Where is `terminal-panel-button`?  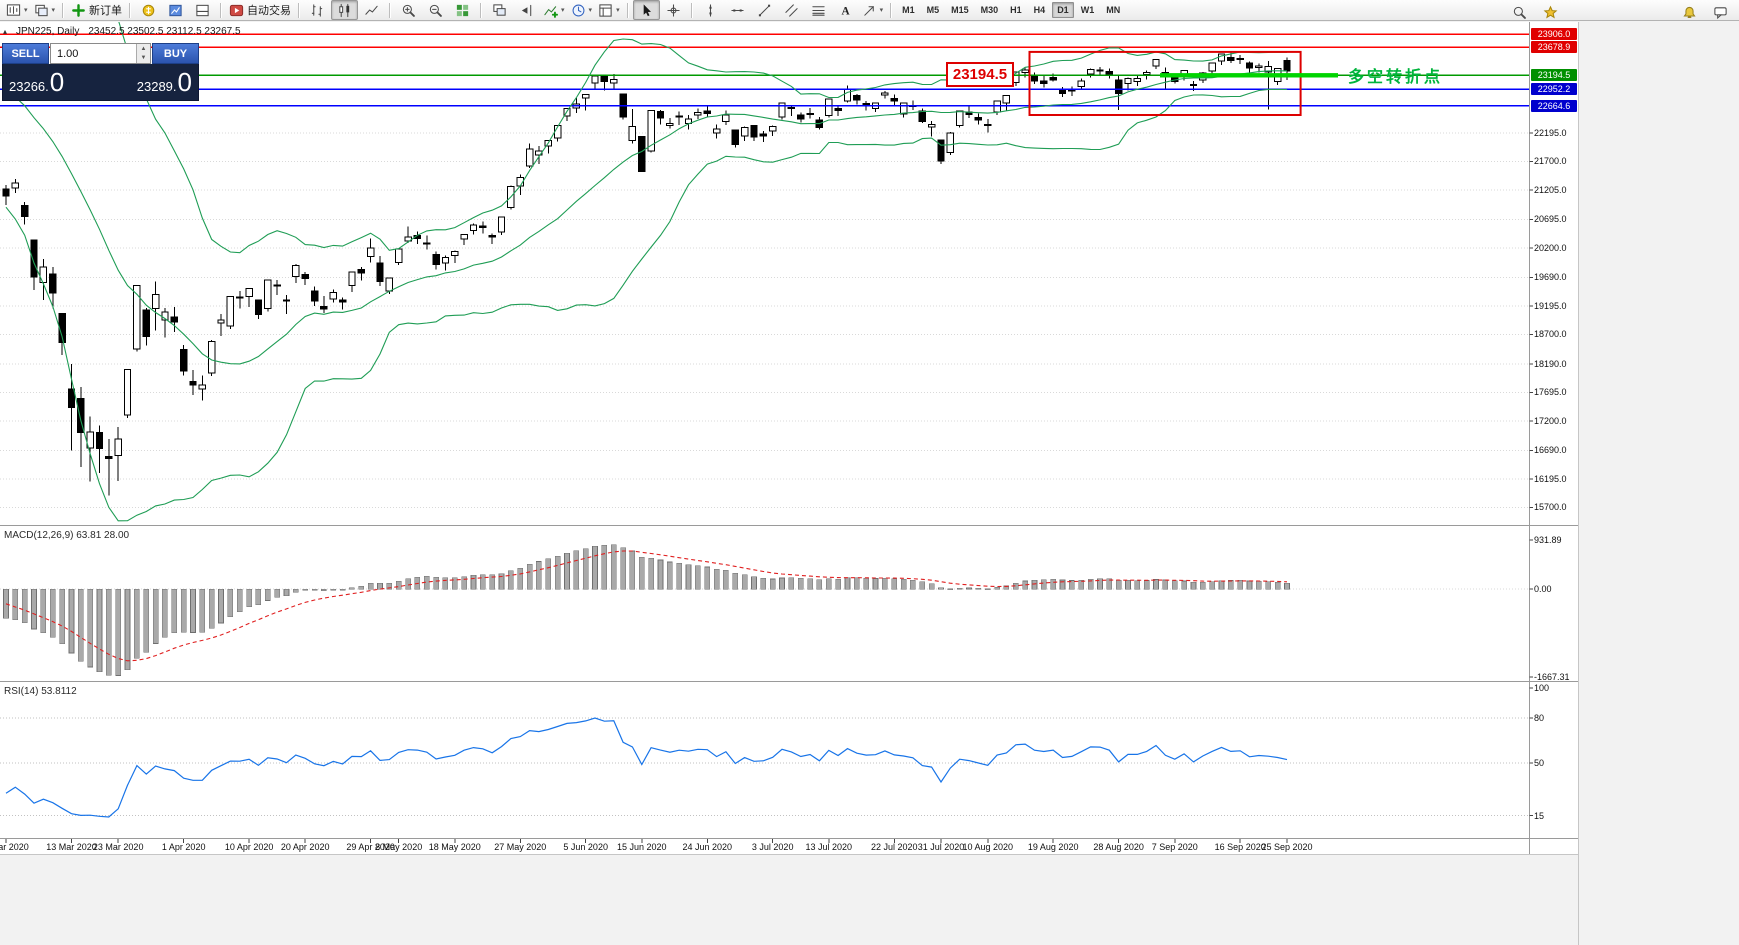
terminal-panel-button is located at coordinates (202, 10).